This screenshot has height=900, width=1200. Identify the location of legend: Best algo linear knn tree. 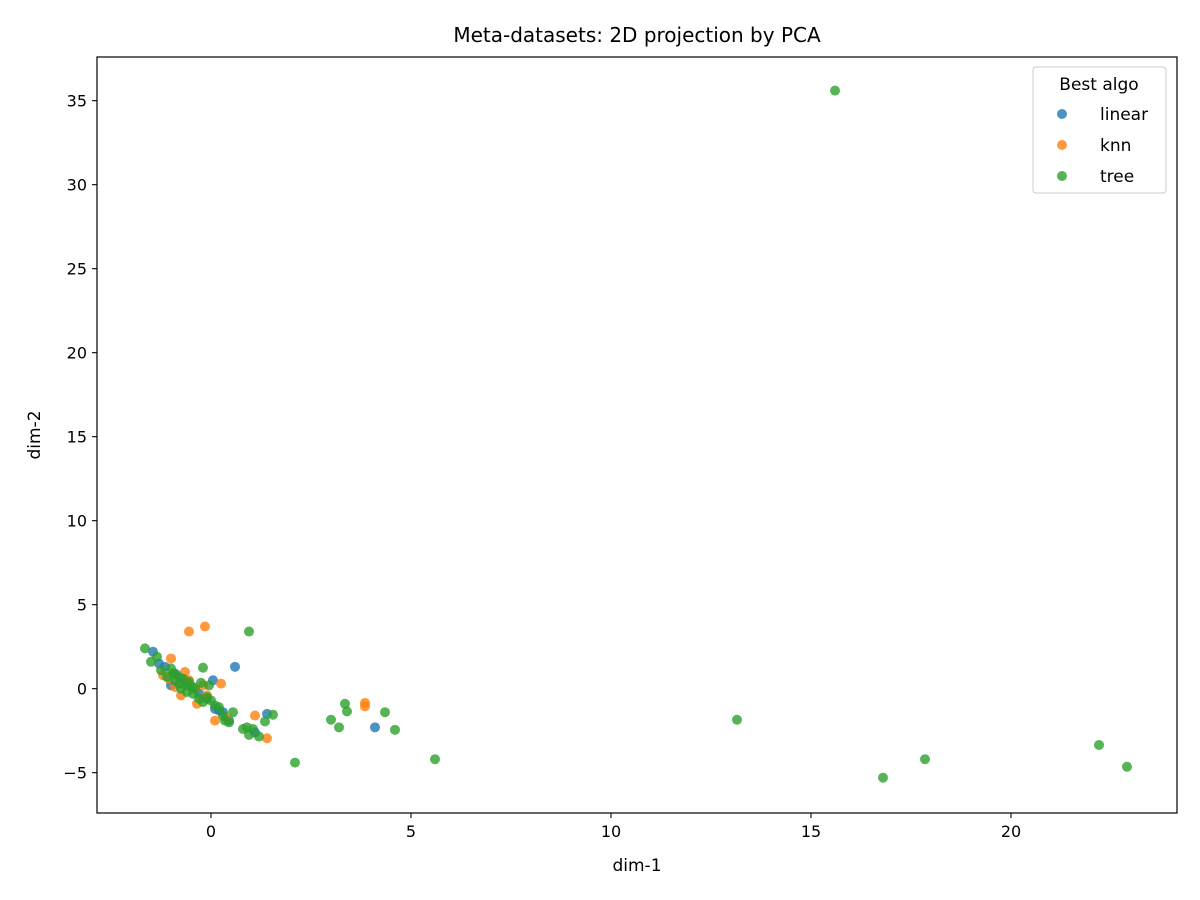
(1099, 130).